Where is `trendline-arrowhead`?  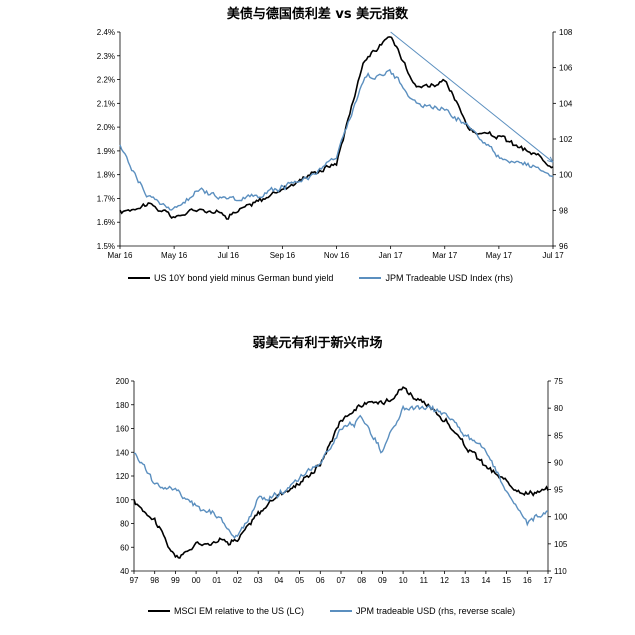 trendline-arrowhead is located at coordinates (550, 159).